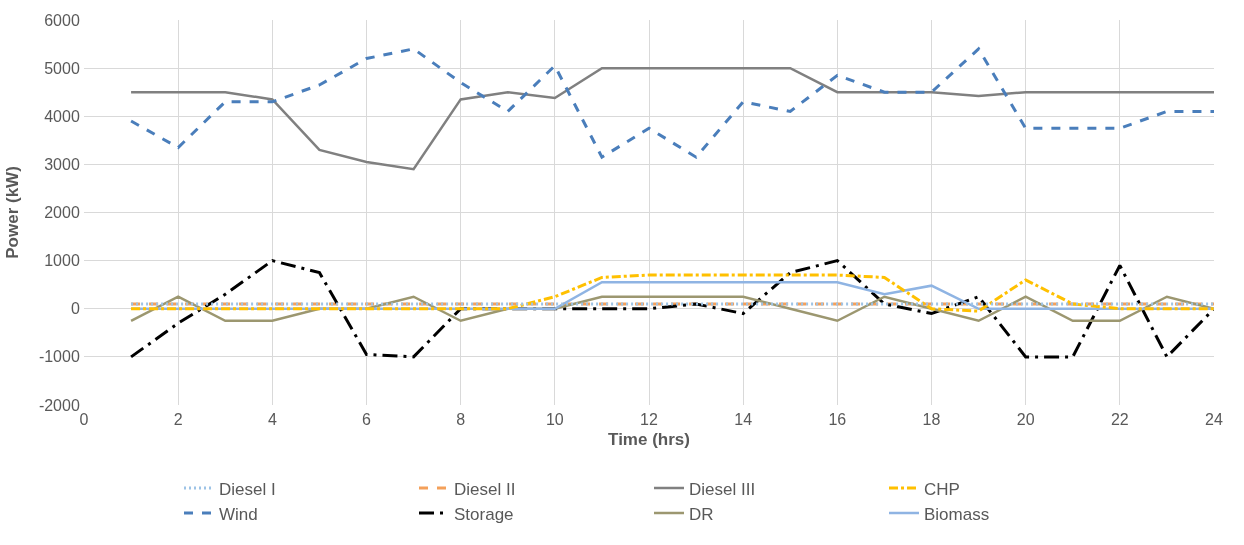  Describe the element at coordinates (62, 116) in the screenshot. I see `y-tick-label: 4000` at that location.